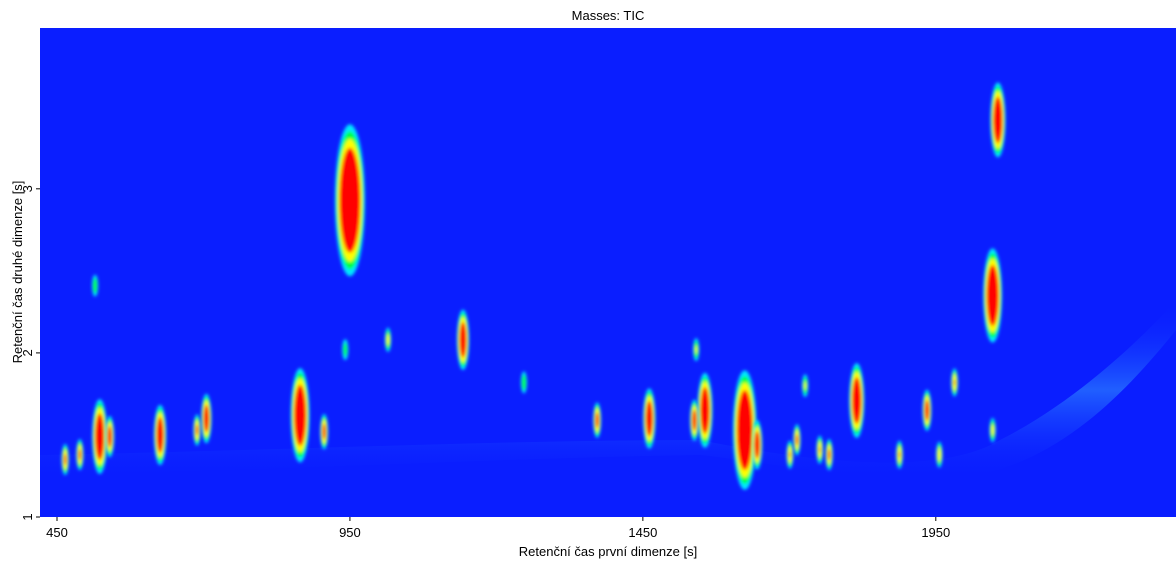 The width and height of the screenshot is (1176, 568). I want to click on y-tick-label: 1, so click(27, 516).